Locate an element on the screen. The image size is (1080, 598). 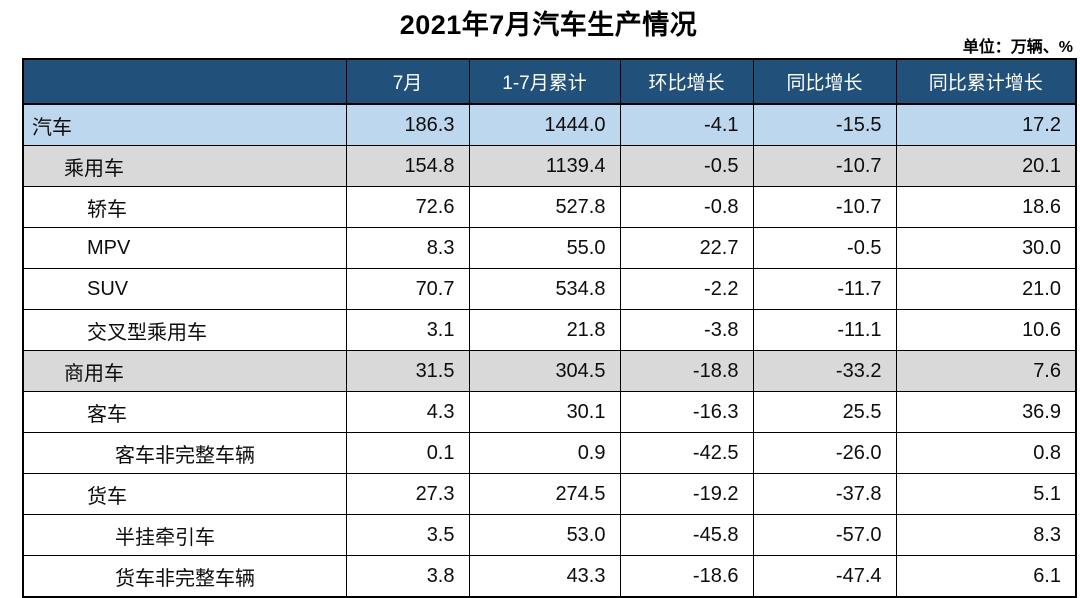
value-cell: 3.5 is located at coordinates (407, 535).